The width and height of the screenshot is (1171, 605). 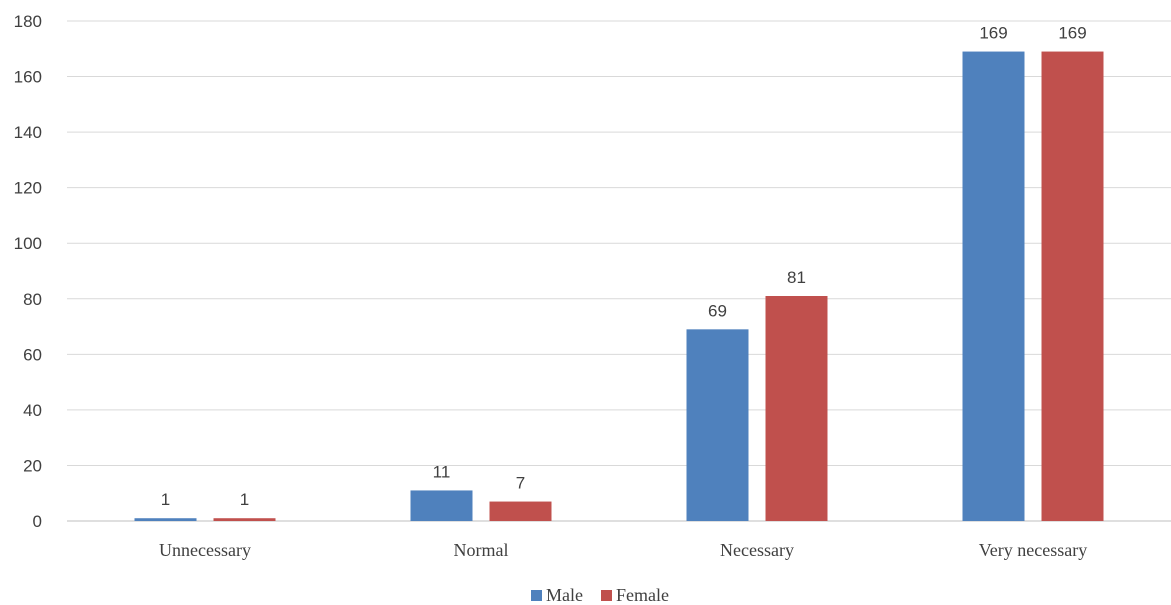 I want to click on y-tick-label: 40, so click(x=32, y=410).